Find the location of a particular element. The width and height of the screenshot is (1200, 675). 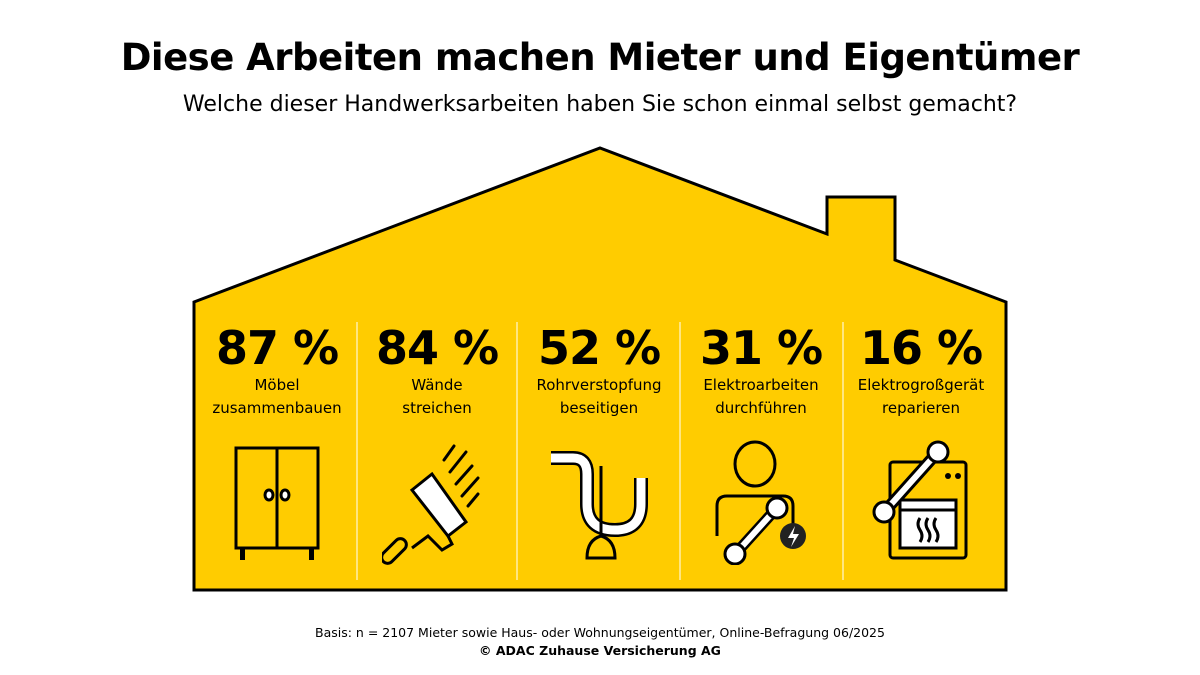

stat-item: 16 % Elektrogroßgerät reparieren is located at coordinates (921, 371).